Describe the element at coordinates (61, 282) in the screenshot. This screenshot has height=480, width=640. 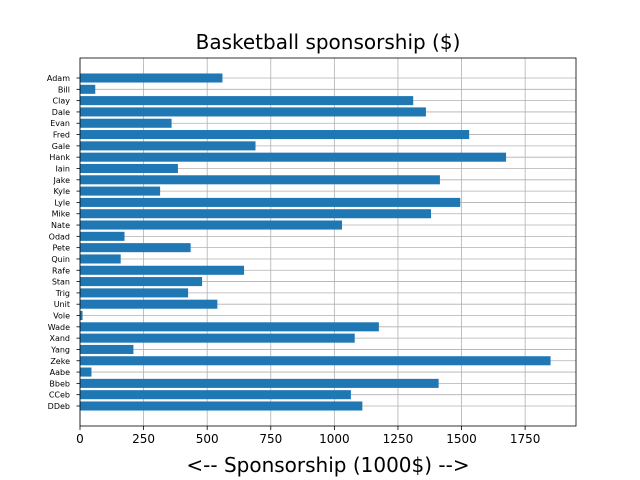
I see `y-tick-label: Stan` at that location.